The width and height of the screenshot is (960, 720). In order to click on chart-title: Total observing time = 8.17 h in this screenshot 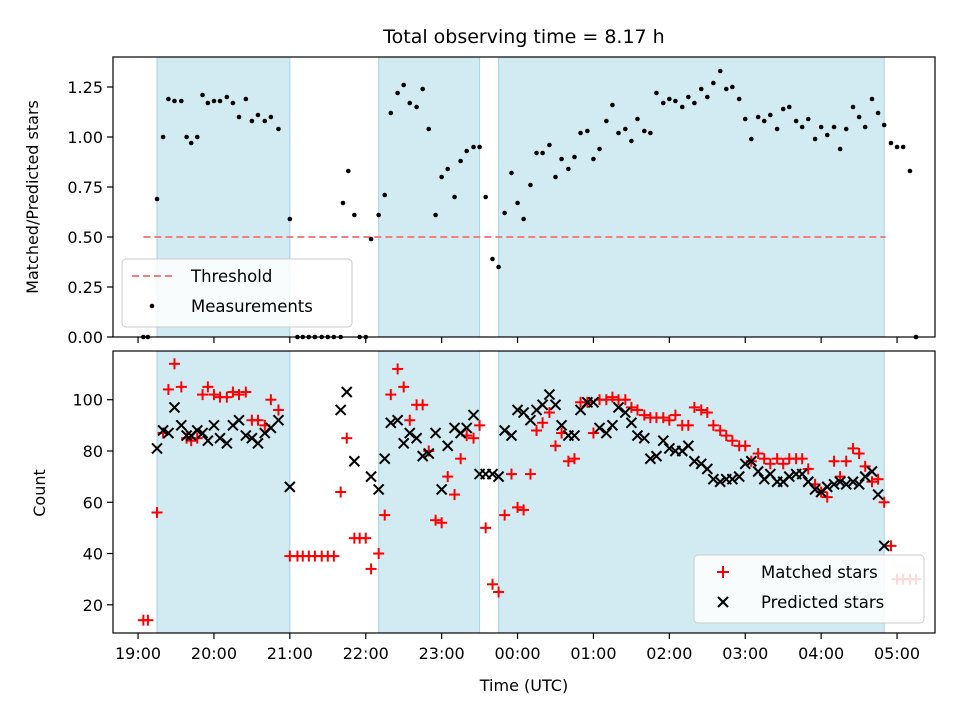, I will do `click(523, 37)`.